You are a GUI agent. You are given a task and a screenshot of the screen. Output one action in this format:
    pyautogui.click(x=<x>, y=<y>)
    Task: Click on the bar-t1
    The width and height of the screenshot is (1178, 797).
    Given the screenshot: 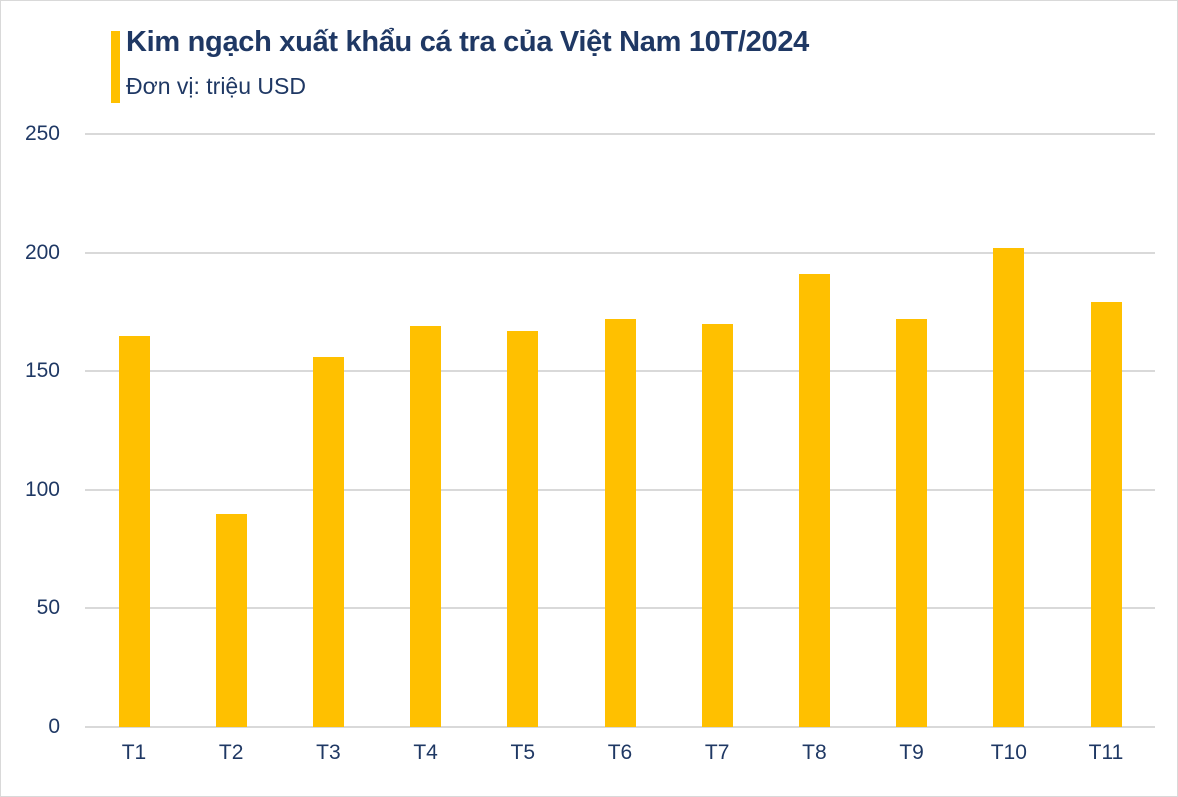 What is the action you would take?
    pyautogui.click(x=134, y=531)
    